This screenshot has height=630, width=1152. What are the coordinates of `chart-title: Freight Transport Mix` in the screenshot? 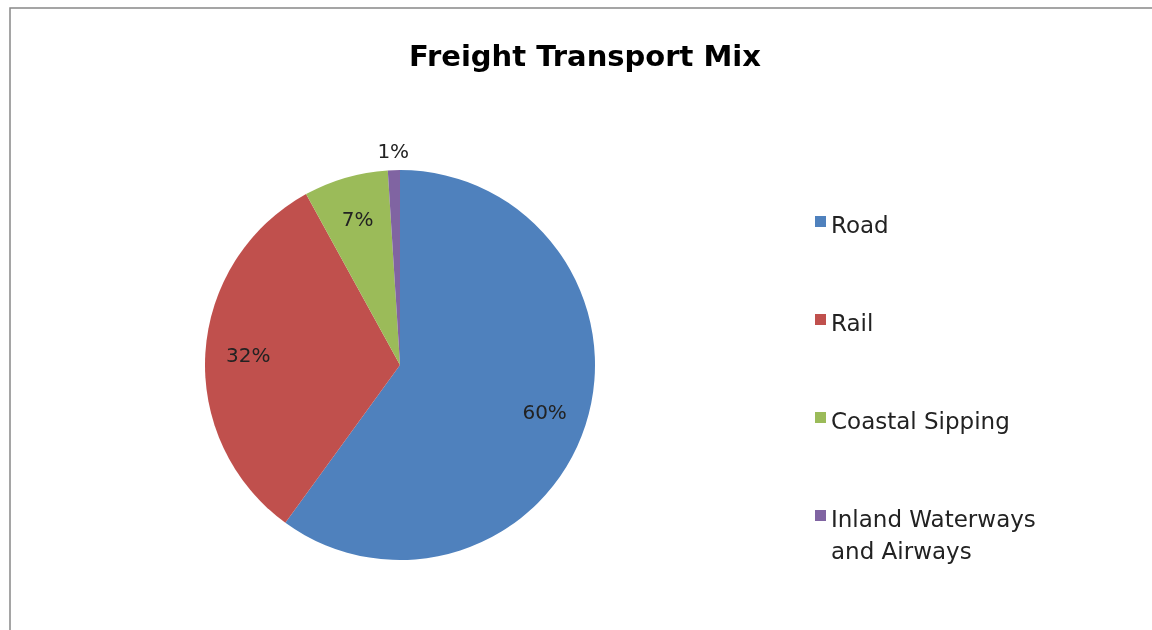 It's located at (585, 56).